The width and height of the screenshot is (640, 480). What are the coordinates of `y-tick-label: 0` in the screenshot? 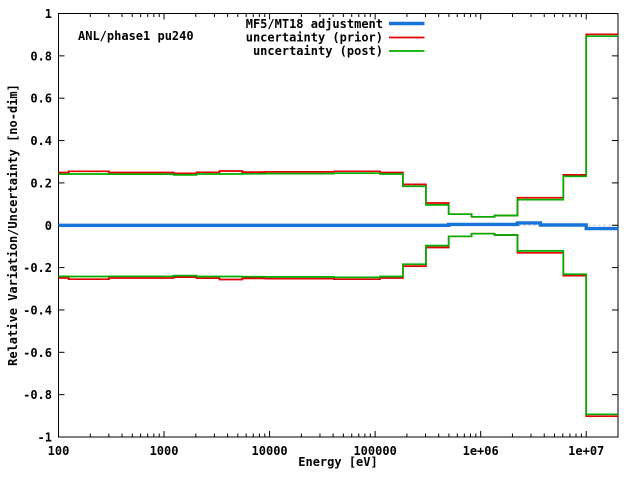 It's located at (48, 226).